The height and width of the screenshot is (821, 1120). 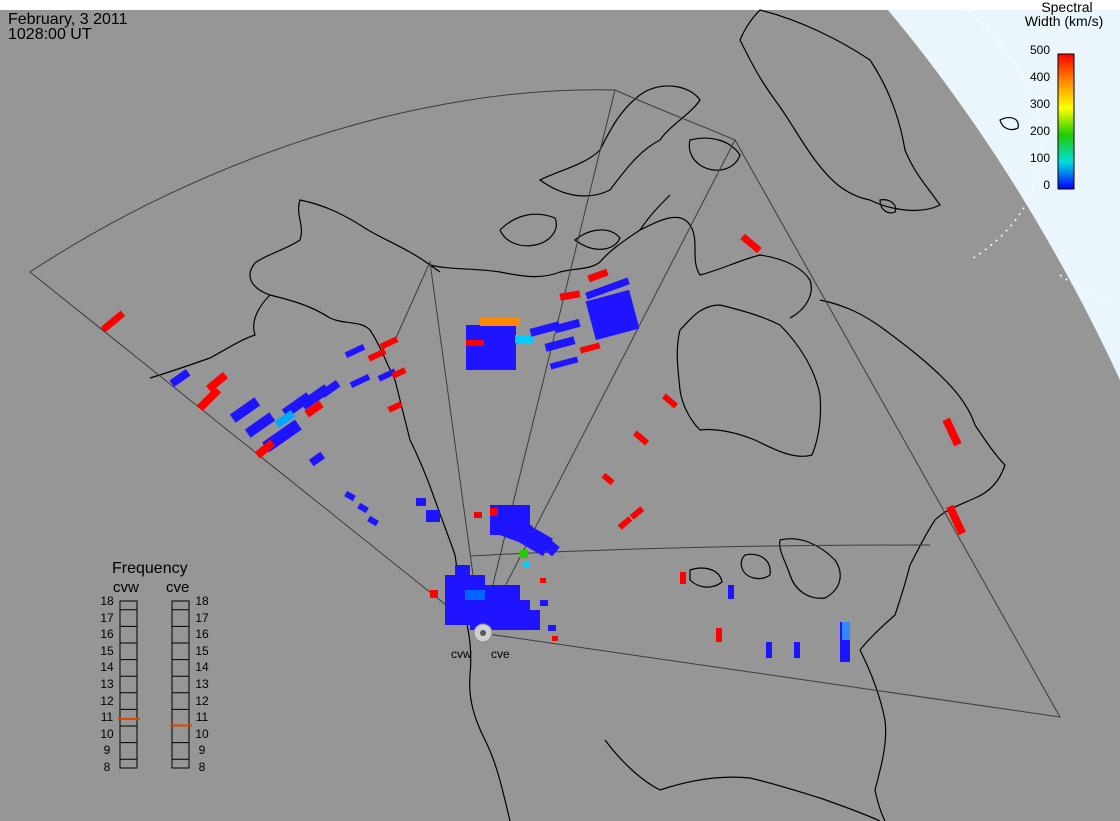 I want to click on frequency-tick-label: 12, so click(x=107, y=700).